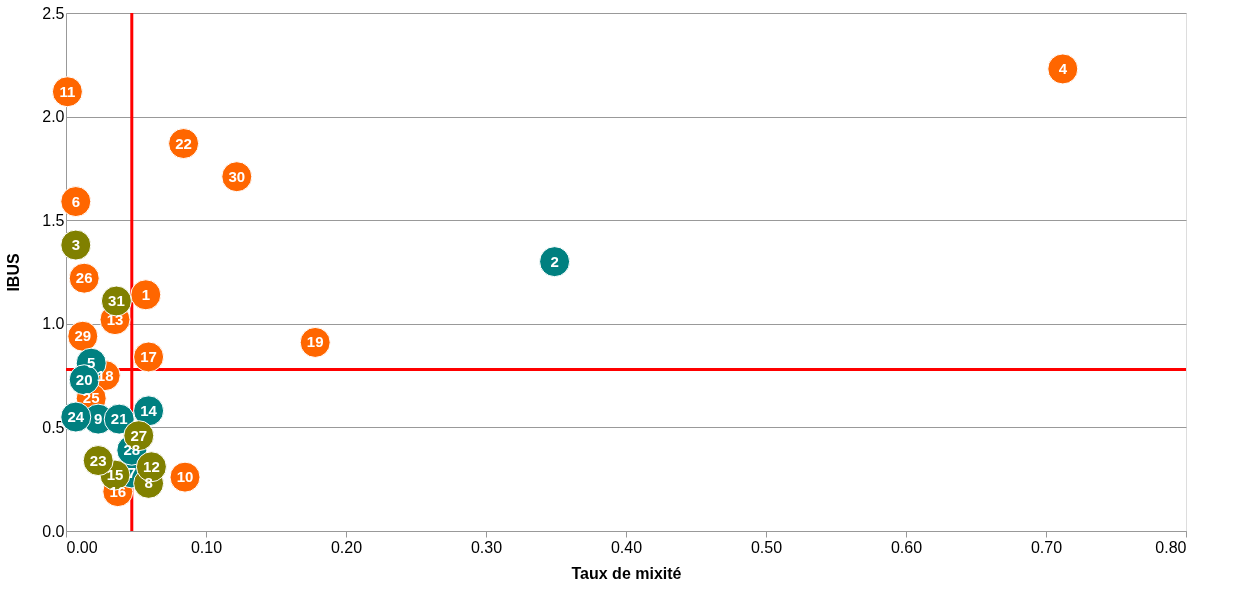 Image resolution: width=1234 pixels, height=614 pixels. What do you see at coordinates (554, 261) in the screenshot?
I see `annotation: 2` at bounding box center [554, 261].